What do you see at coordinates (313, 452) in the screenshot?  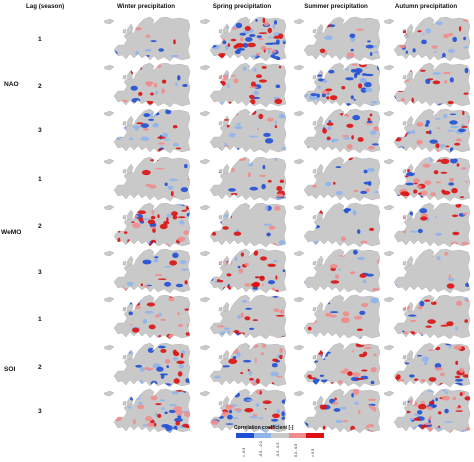 I see `legend-tick: > 0.5` at bounding box center [313, 452].